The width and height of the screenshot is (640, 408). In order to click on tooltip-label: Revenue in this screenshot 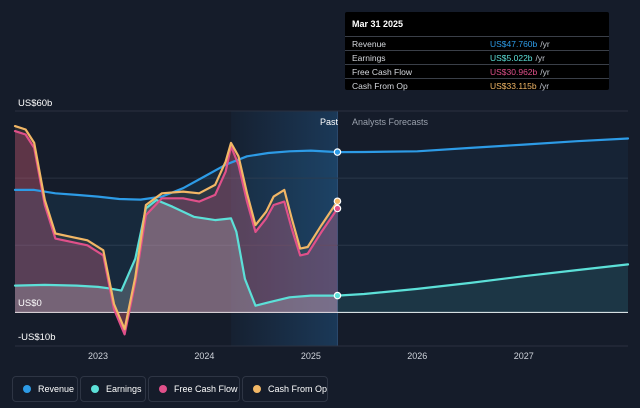, I will do `click(369, 44)`.